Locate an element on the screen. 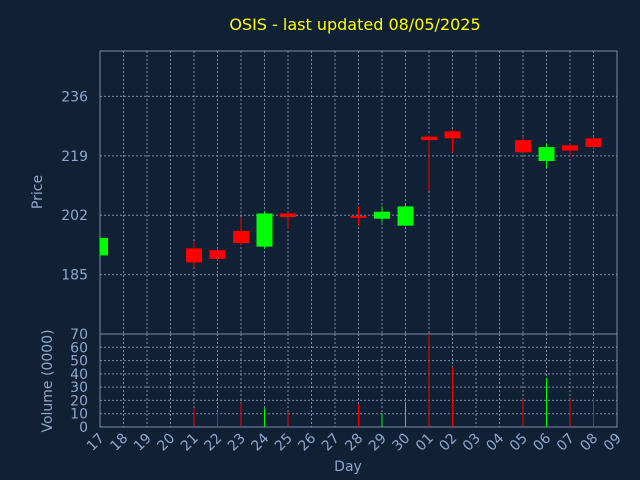  volume-tick-label: 70 is located at coordinates (79, 335).